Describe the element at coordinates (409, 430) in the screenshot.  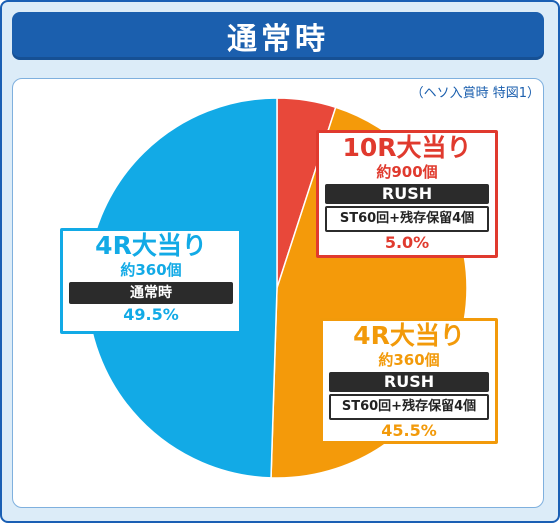
I see `label-percent: 45.5%` at that location.